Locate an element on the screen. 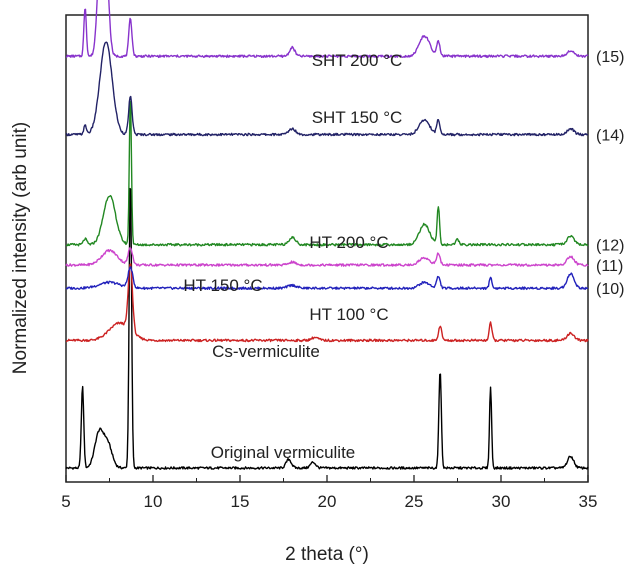 The image size is (635, 574). sample-number-label: (15) is located at coordinates (610, 57).